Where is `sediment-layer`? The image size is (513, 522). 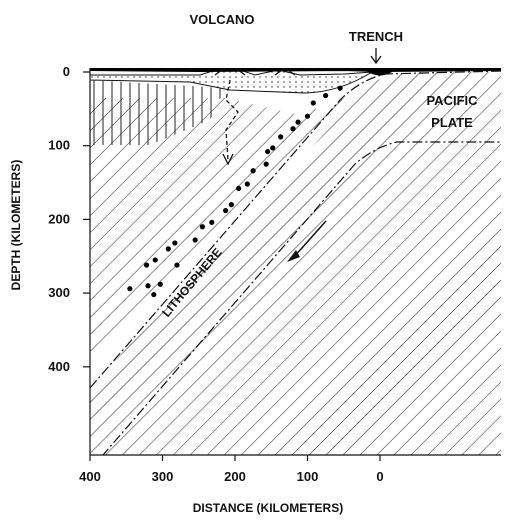 sediment-layer is located at coordinates (231, 81).